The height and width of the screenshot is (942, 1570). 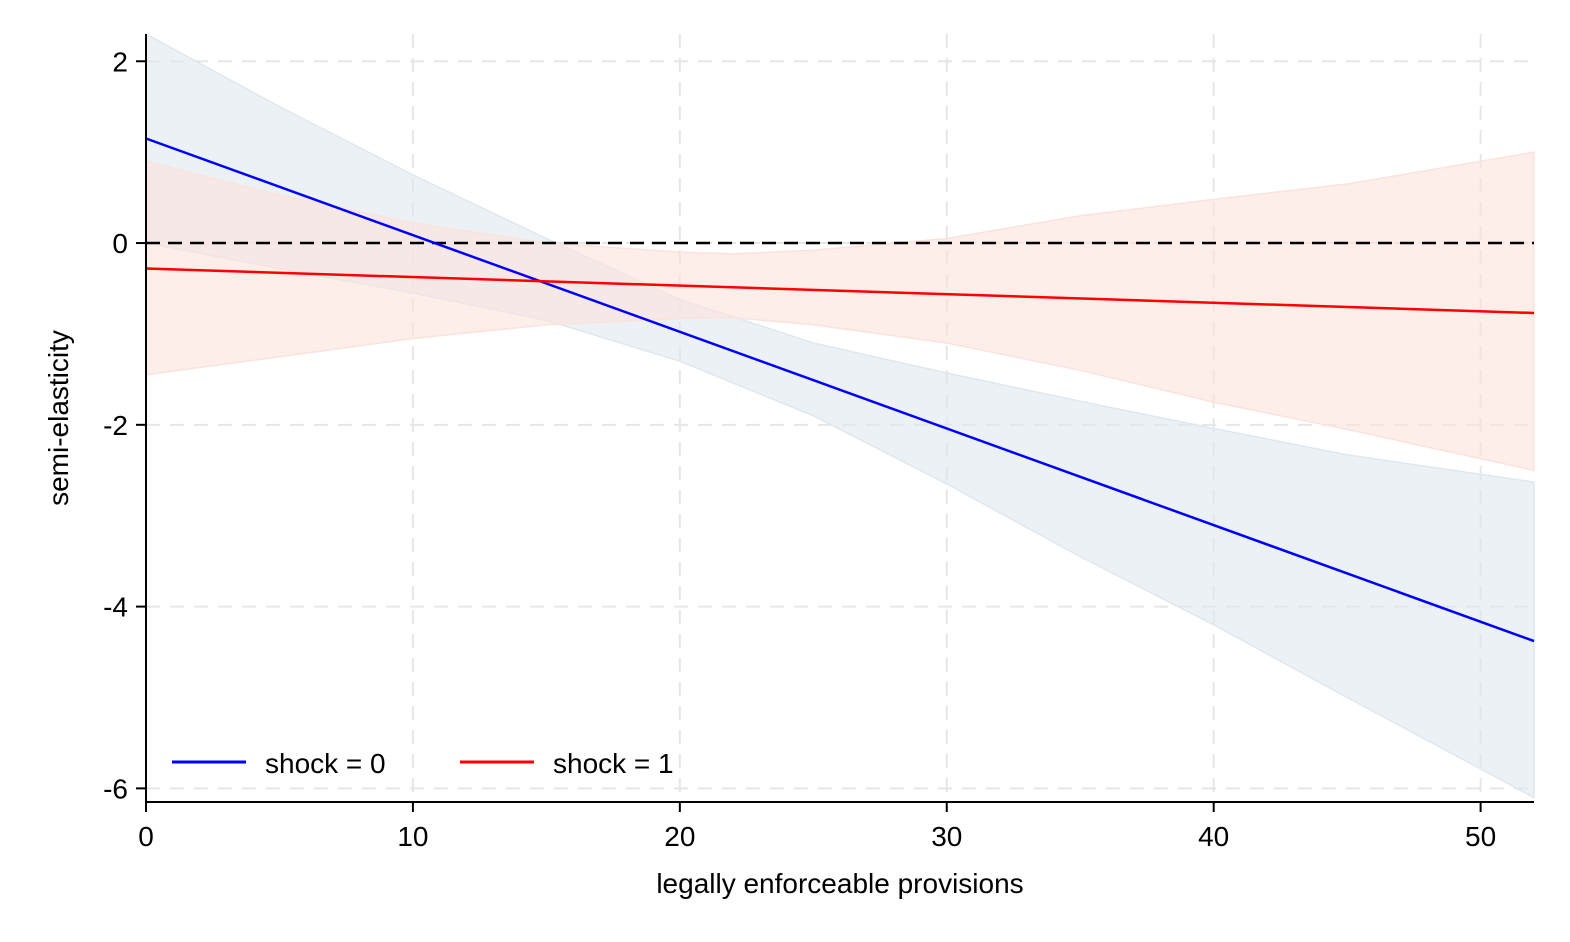 I want to click on x-tick-label-4: 40, so click(x=1213, y=836).